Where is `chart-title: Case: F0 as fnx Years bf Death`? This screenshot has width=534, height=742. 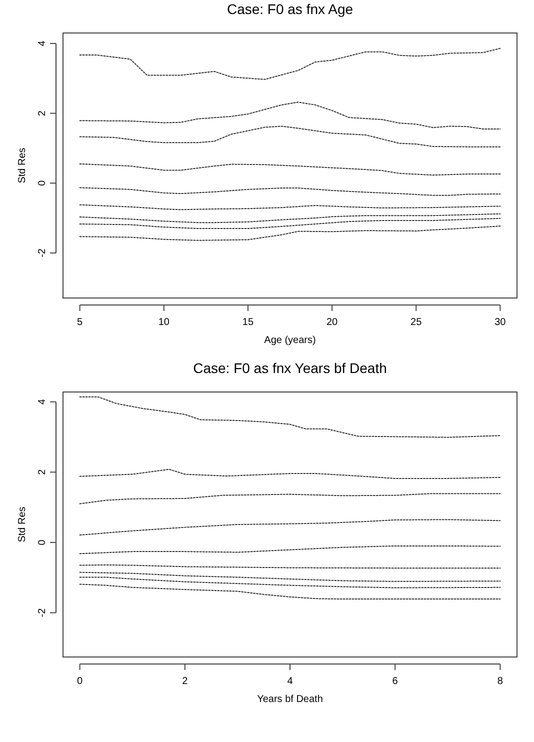
chart-title: Case: F0 as fnx Years bf Death is located at coordinates (290, 368).